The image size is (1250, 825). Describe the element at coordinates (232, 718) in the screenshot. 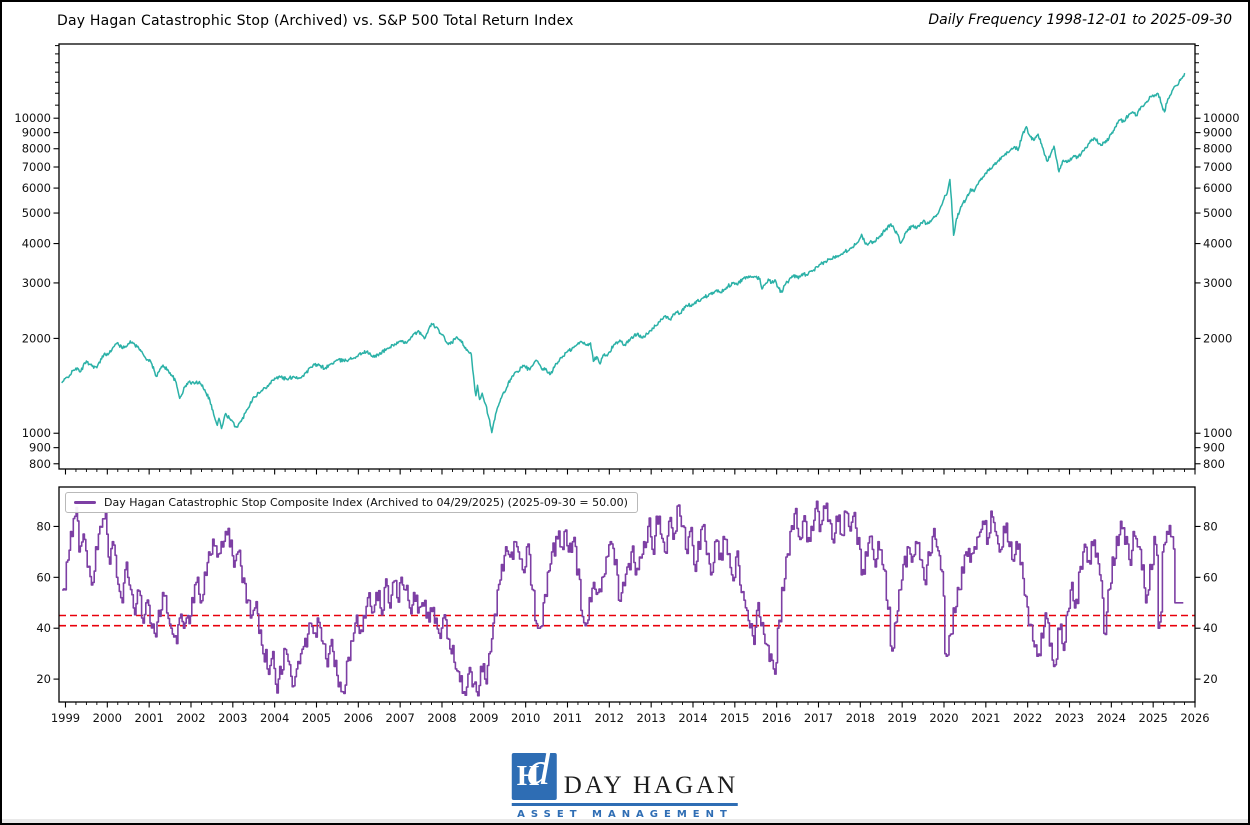

I see `svg-text: 2003` at that location.